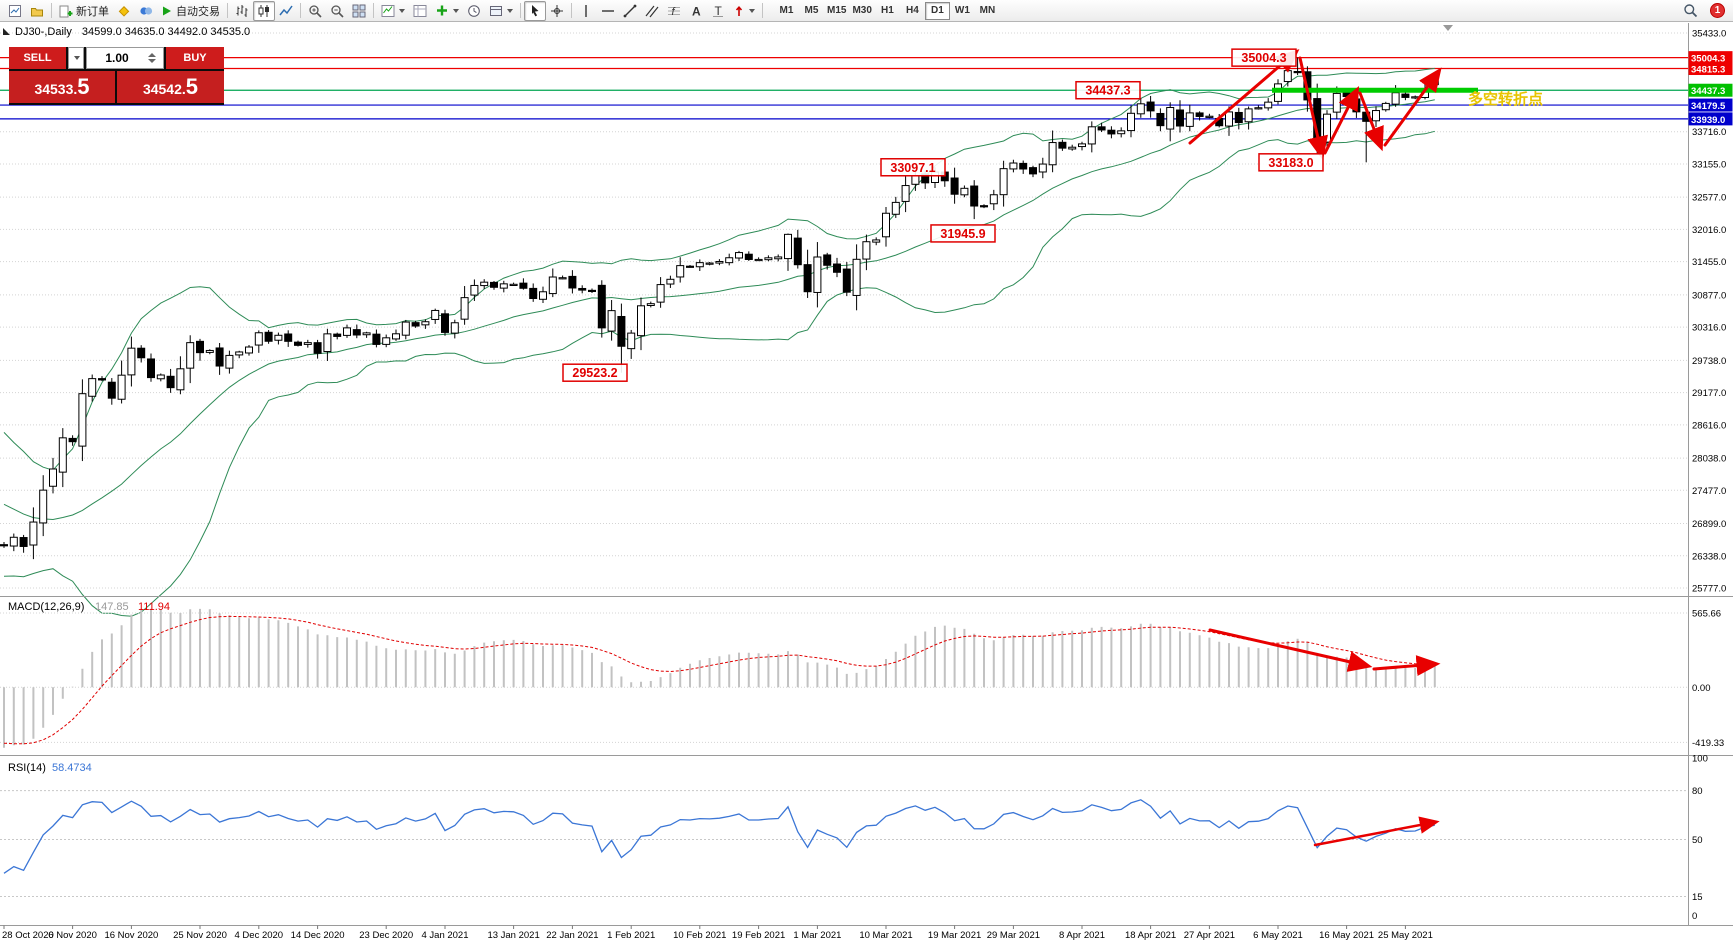  Describe the element at coordinates (1709, 262) in the screenshot. I see `svg-text: 31455.0` at that location.